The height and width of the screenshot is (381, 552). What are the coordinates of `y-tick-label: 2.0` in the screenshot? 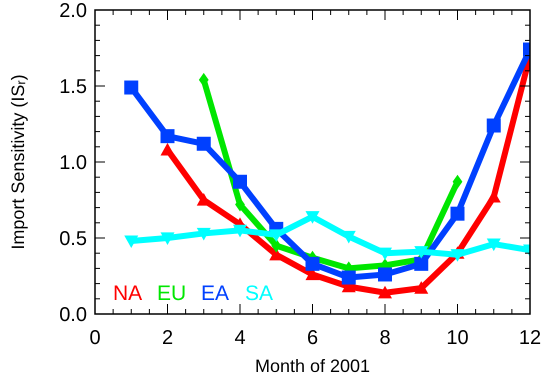 It's located at (73, 11).